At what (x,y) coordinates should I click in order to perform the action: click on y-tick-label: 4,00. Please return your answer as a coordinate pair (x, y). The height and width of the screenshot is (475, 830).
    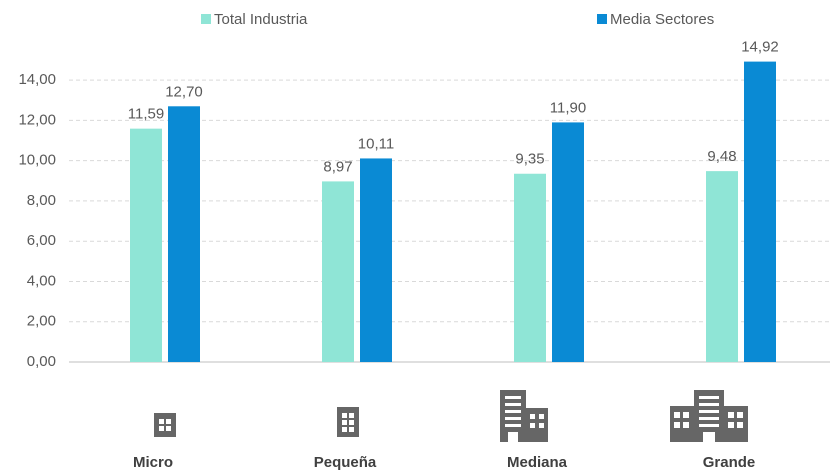
    Looking at the image, I should click on (41, 280).